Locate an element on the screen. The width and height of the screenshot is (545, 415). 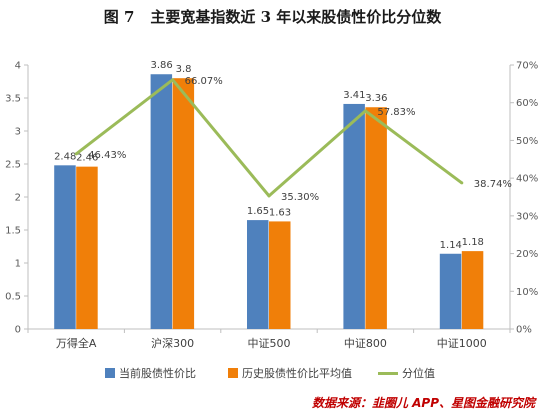
y-tick-label: 0 is located at coordinates (18, 330).